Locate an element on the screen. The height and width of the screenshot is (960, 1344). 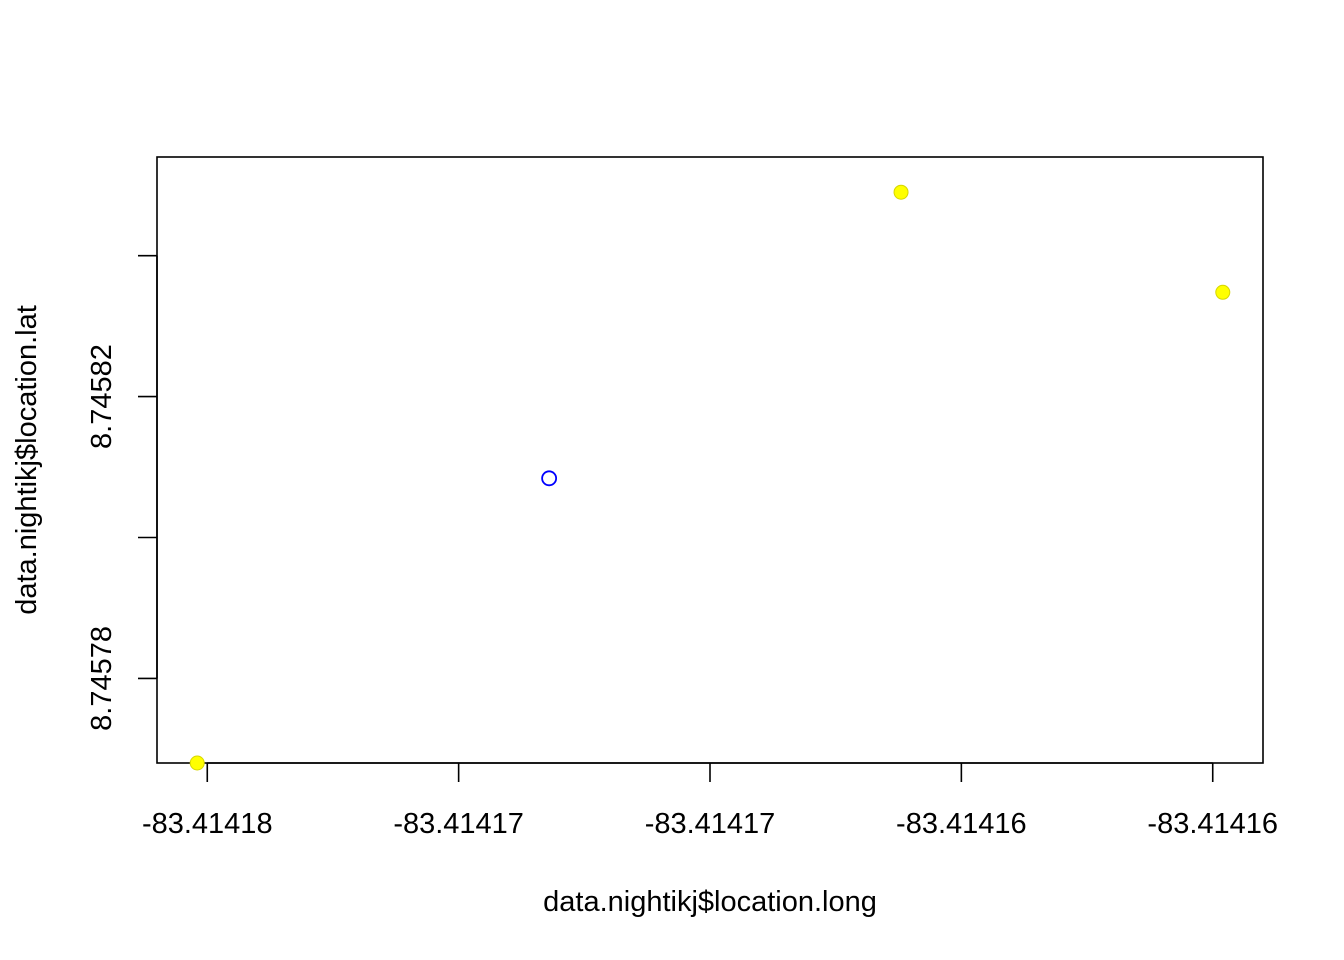
y-axis: 8.74578 8.74582 is located at coordinates (122, 492).